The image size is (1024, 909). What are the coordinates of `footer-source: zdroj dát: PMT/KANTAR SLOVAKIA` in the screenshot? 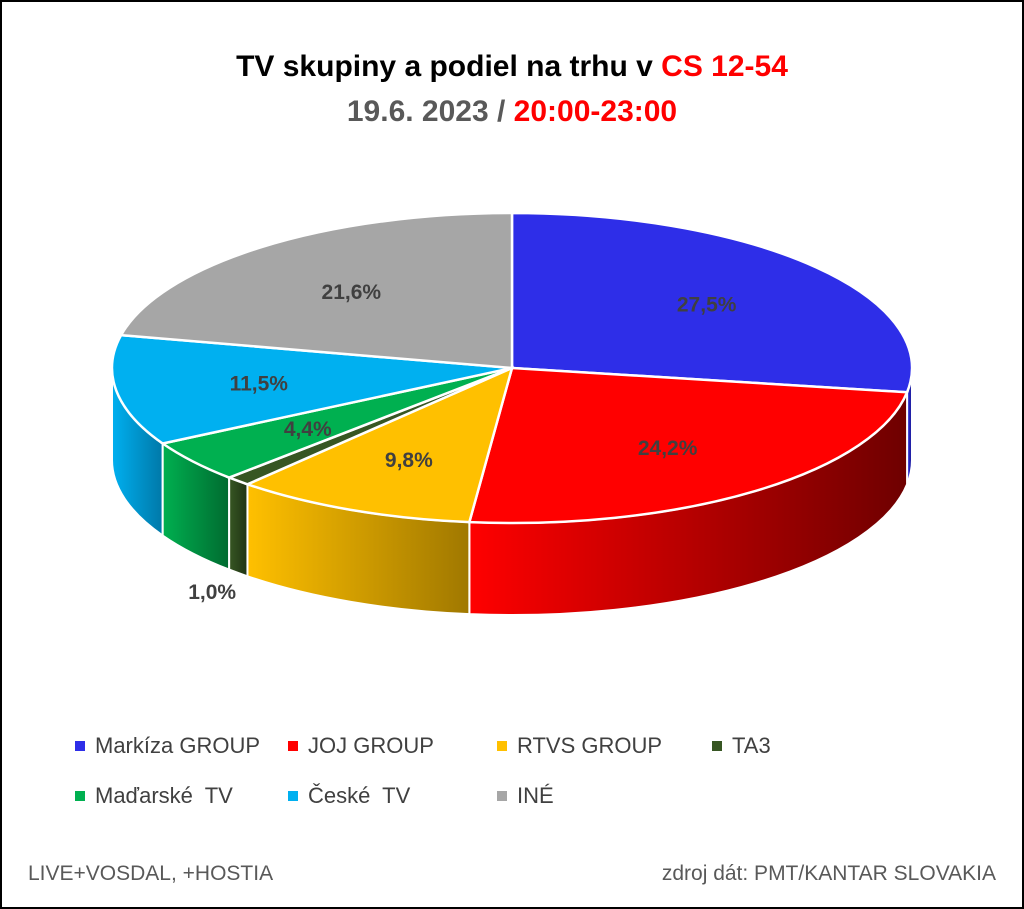 It's located at (828, 873).